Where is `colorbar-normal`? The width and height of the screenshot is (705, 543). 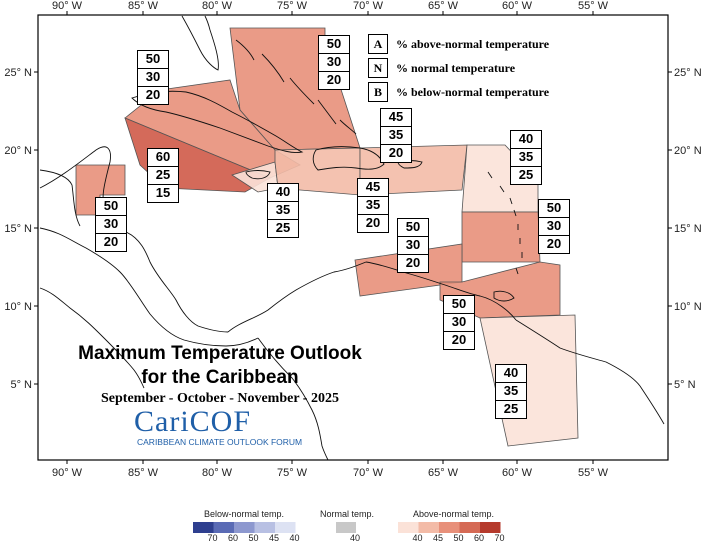 colorbar-normal is located at coordinates (346, 527).